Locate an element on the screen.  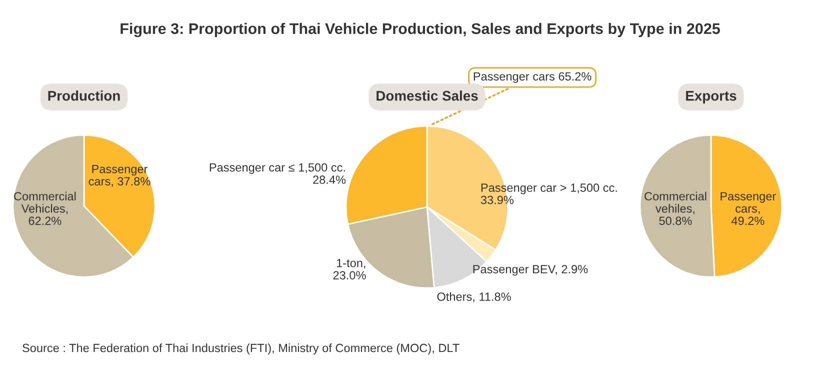
chart-title: Domestic Sales is located at coordinates (427, 95).